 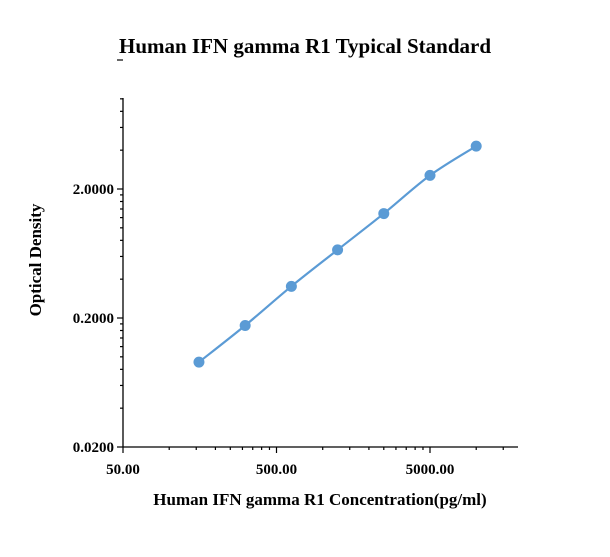 What do you see at coordinates (276, 470) in the screenshot?
I see `x-tick-label: 500.00` at bounding box center [276, 470].